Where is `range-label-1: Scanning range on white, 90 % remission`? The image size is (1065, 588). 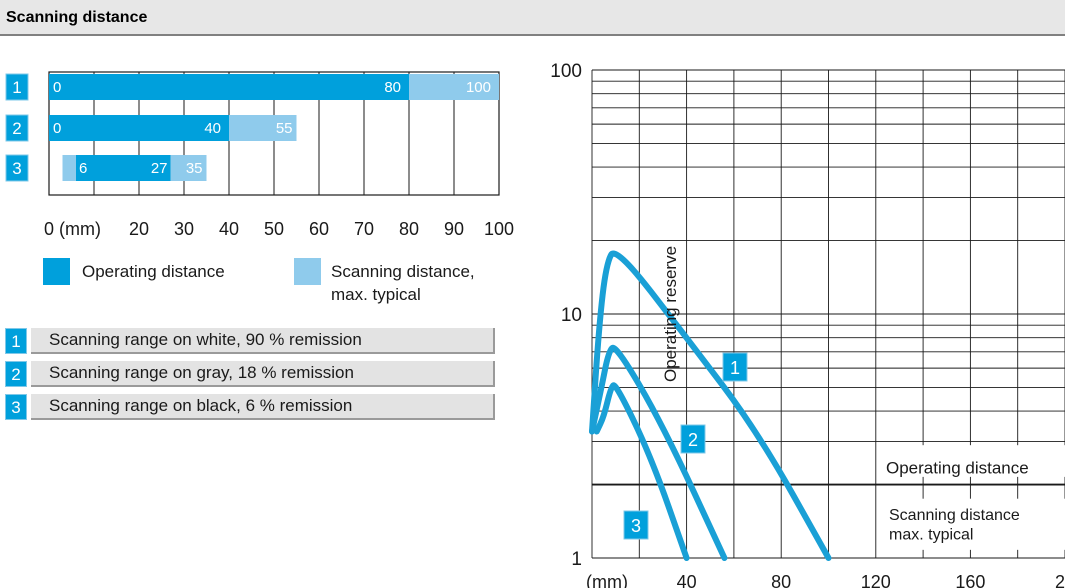
range-label-1: Scanning range on white, 90 % remission is located at coordinates (263, 341).